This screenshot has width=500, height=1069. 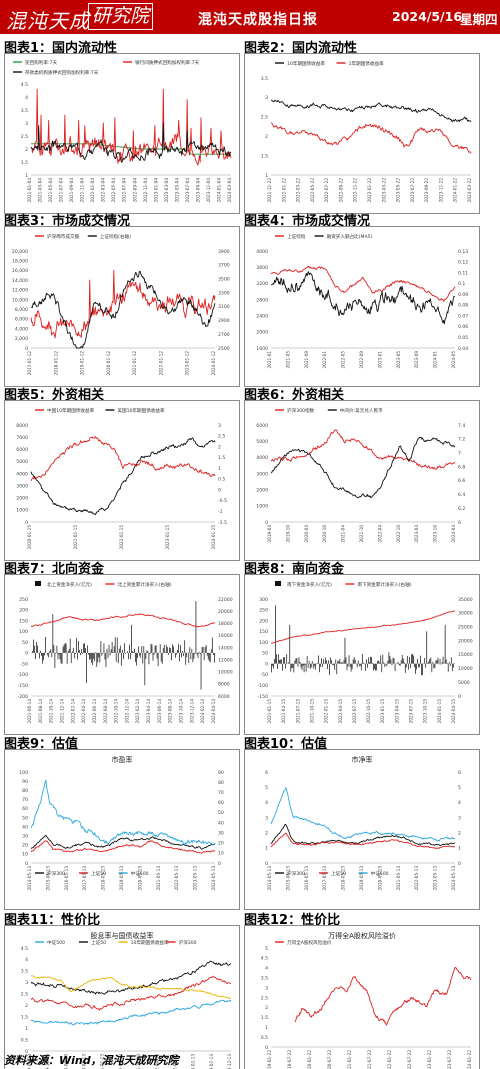 What do you see at coordinates (222, 501) in the screenshot?
I see `y-tick-label-right: -0.5` at bounding box center [222, 501].